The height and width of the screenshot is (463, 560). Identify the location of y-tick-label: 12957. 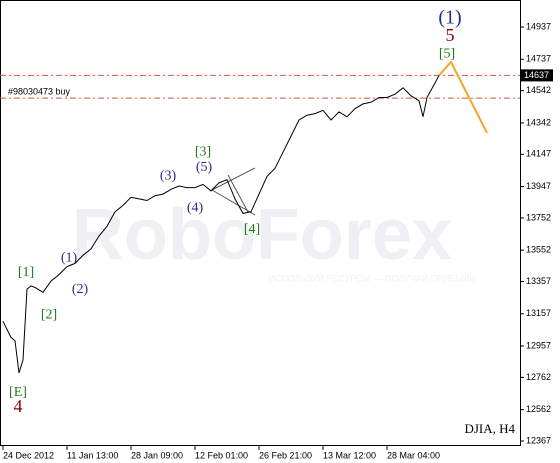
(538, 345).